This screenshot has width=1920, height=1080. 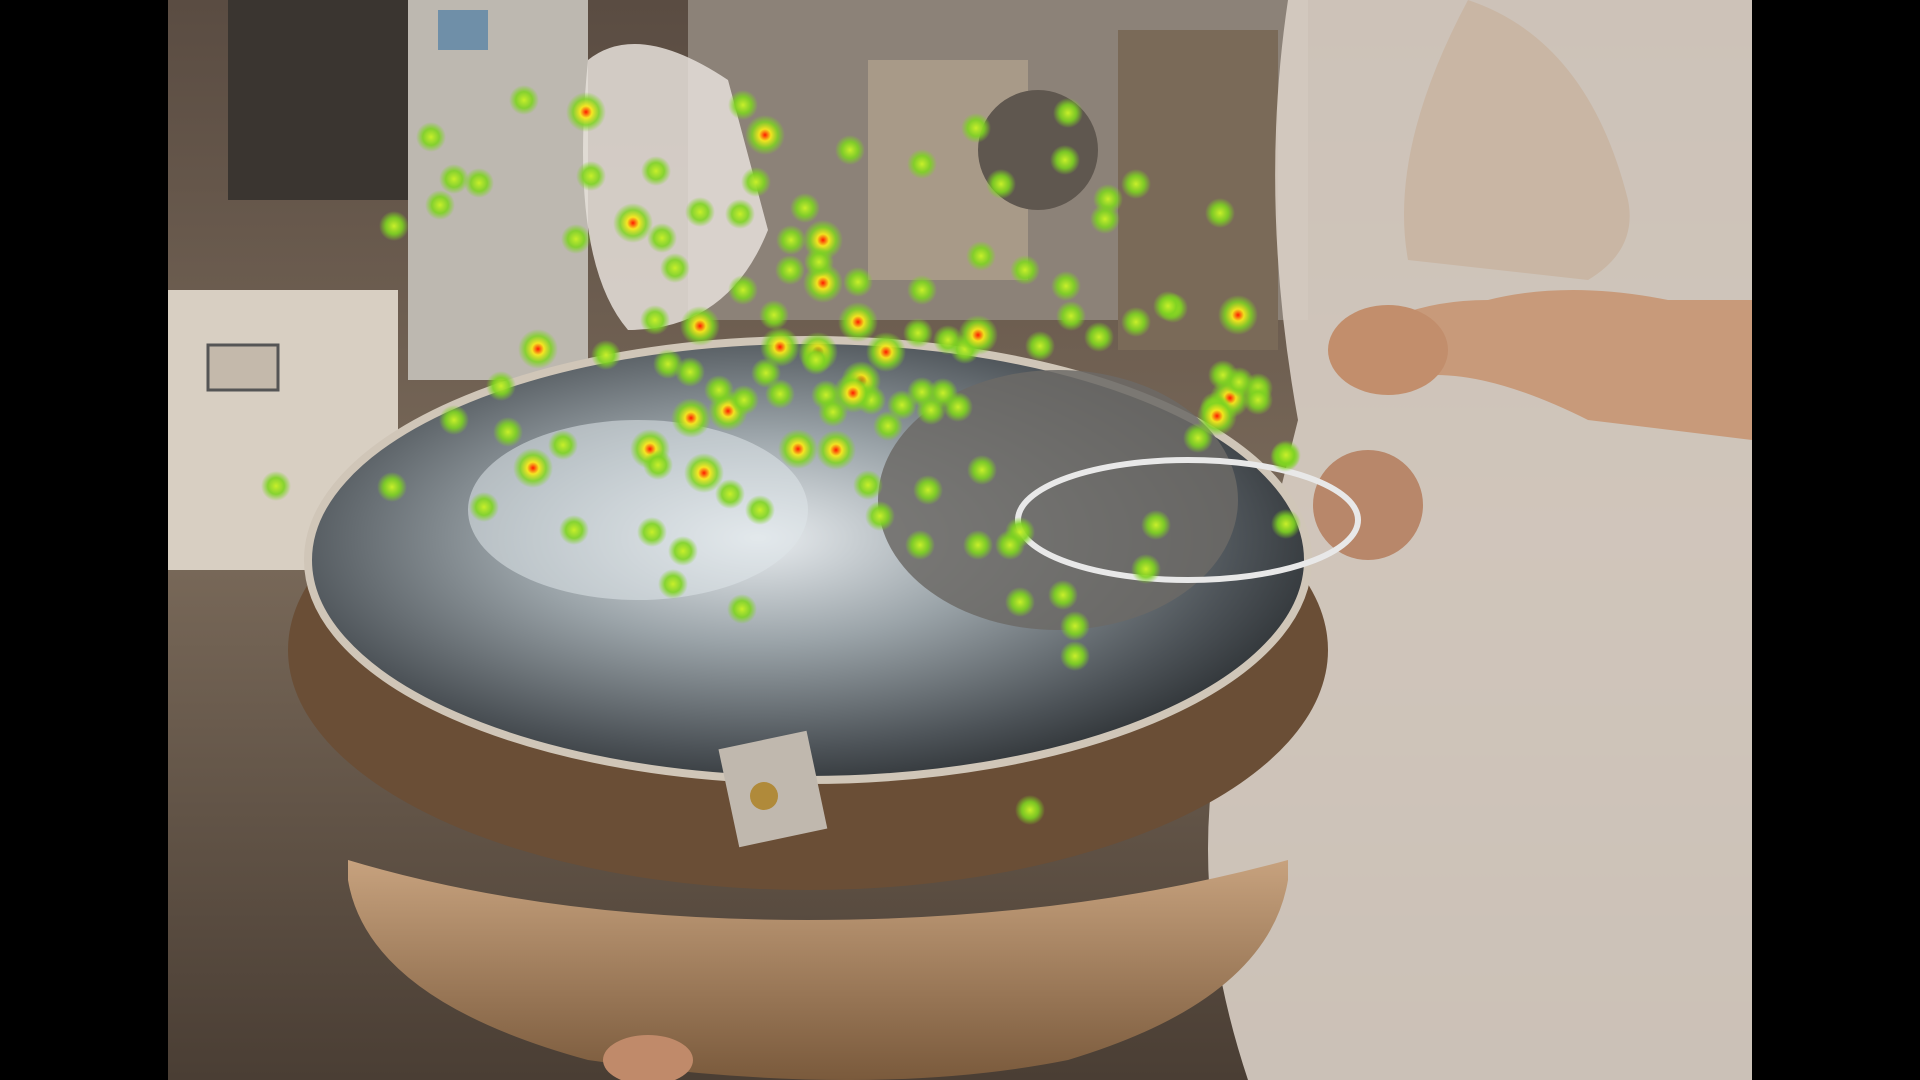 I want to click on table-base-rim, so click(x=818, y=970).